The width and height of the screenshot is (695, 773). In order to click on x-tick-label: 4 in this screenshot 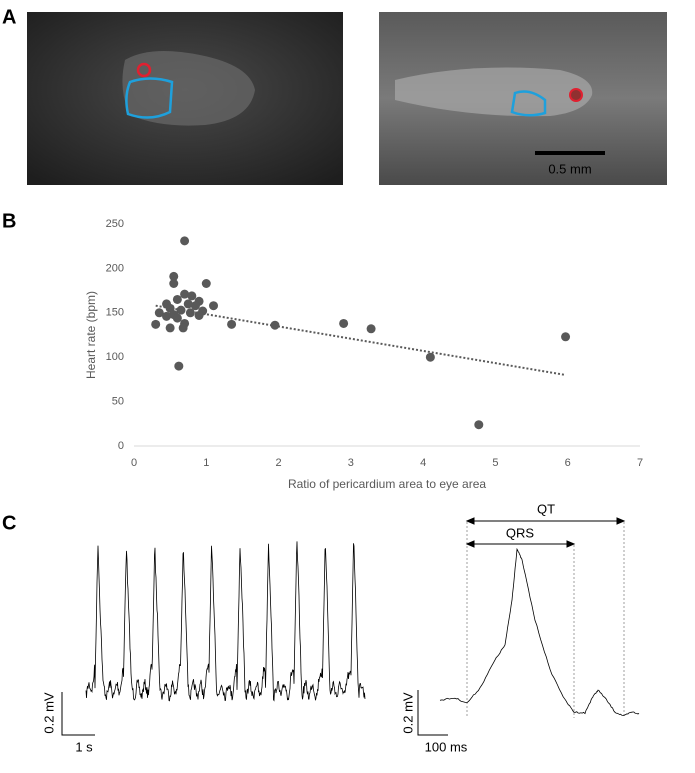, I will do `click(423, 463)`.